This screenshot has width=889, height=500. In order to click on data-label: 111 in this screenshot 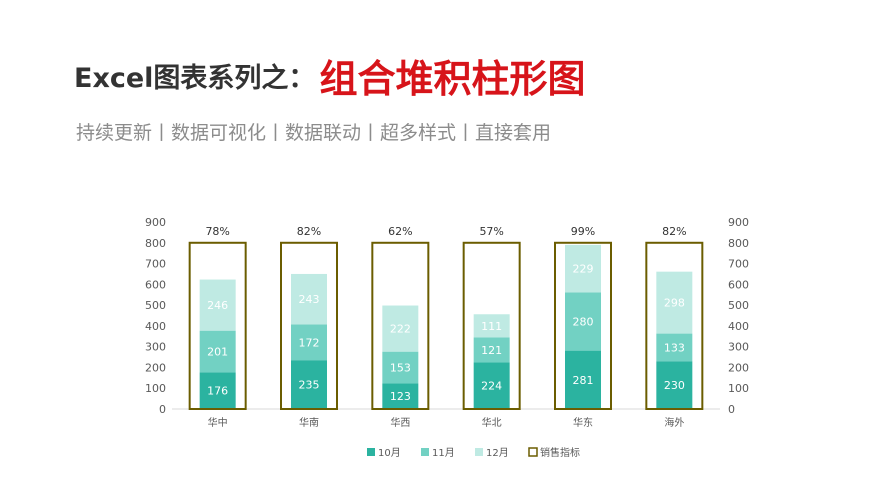, I will do `click(491, 326)`.